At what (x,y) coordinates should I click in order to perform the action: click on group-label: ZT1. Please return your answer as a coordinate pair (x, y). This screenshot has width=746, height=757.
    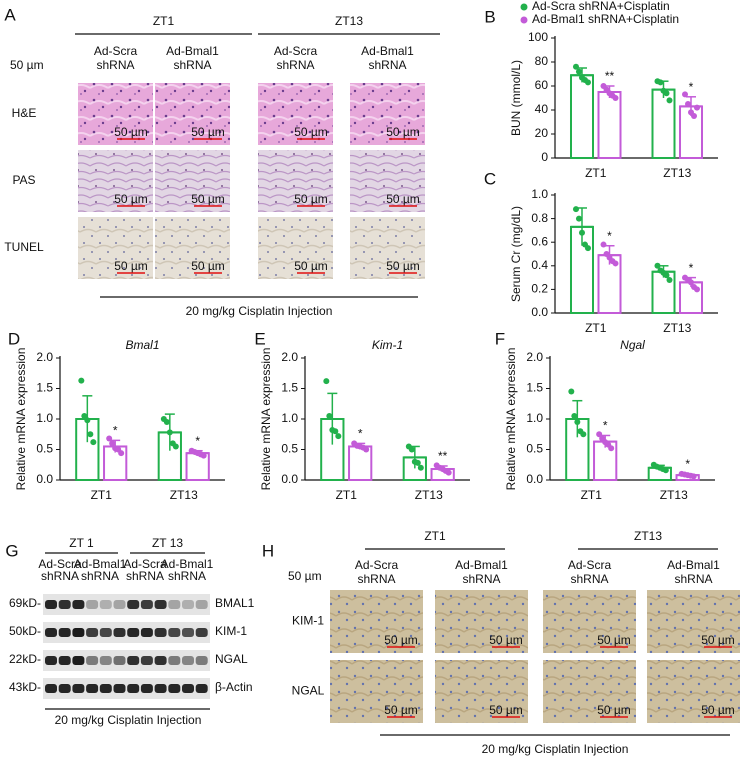
    Looking at the image, I should click on (164, 21).